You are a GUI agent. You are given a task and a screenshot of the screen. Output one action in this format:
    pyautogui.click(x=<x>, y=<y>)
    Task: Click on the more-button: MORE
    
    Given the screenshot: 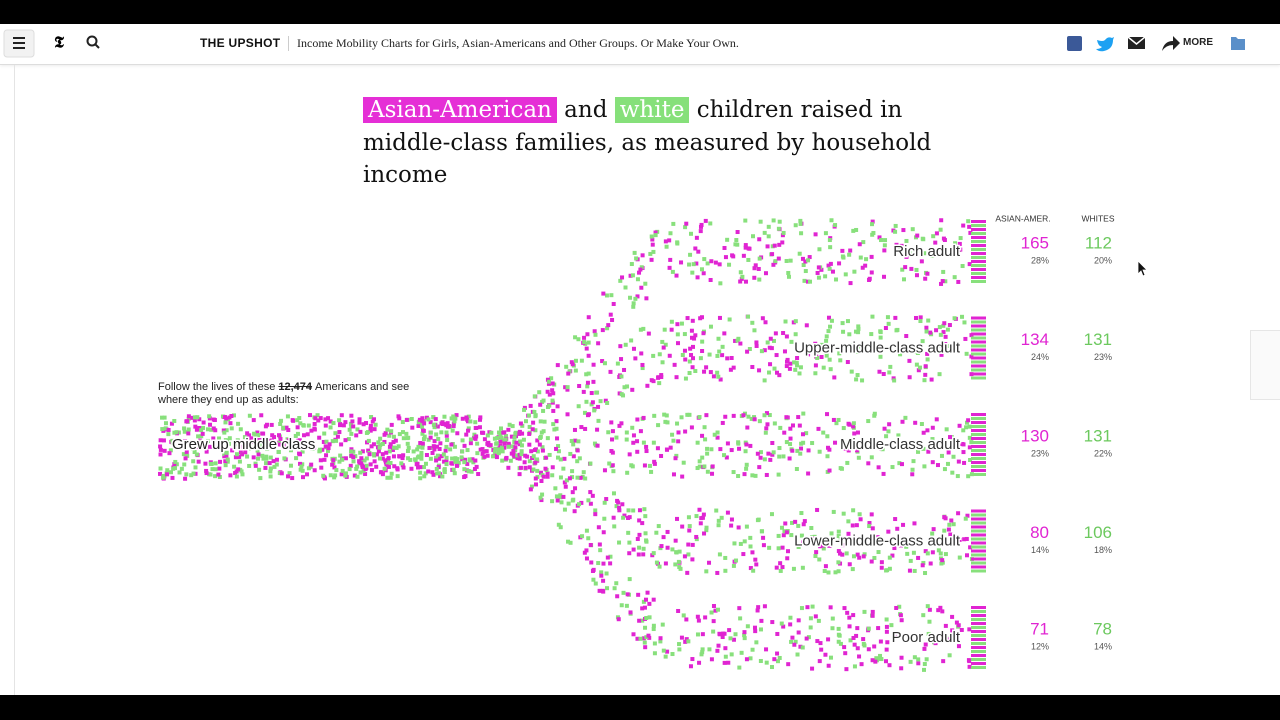 What is the action you would take?
    pyautogui.click(x=1198, y=42)
    